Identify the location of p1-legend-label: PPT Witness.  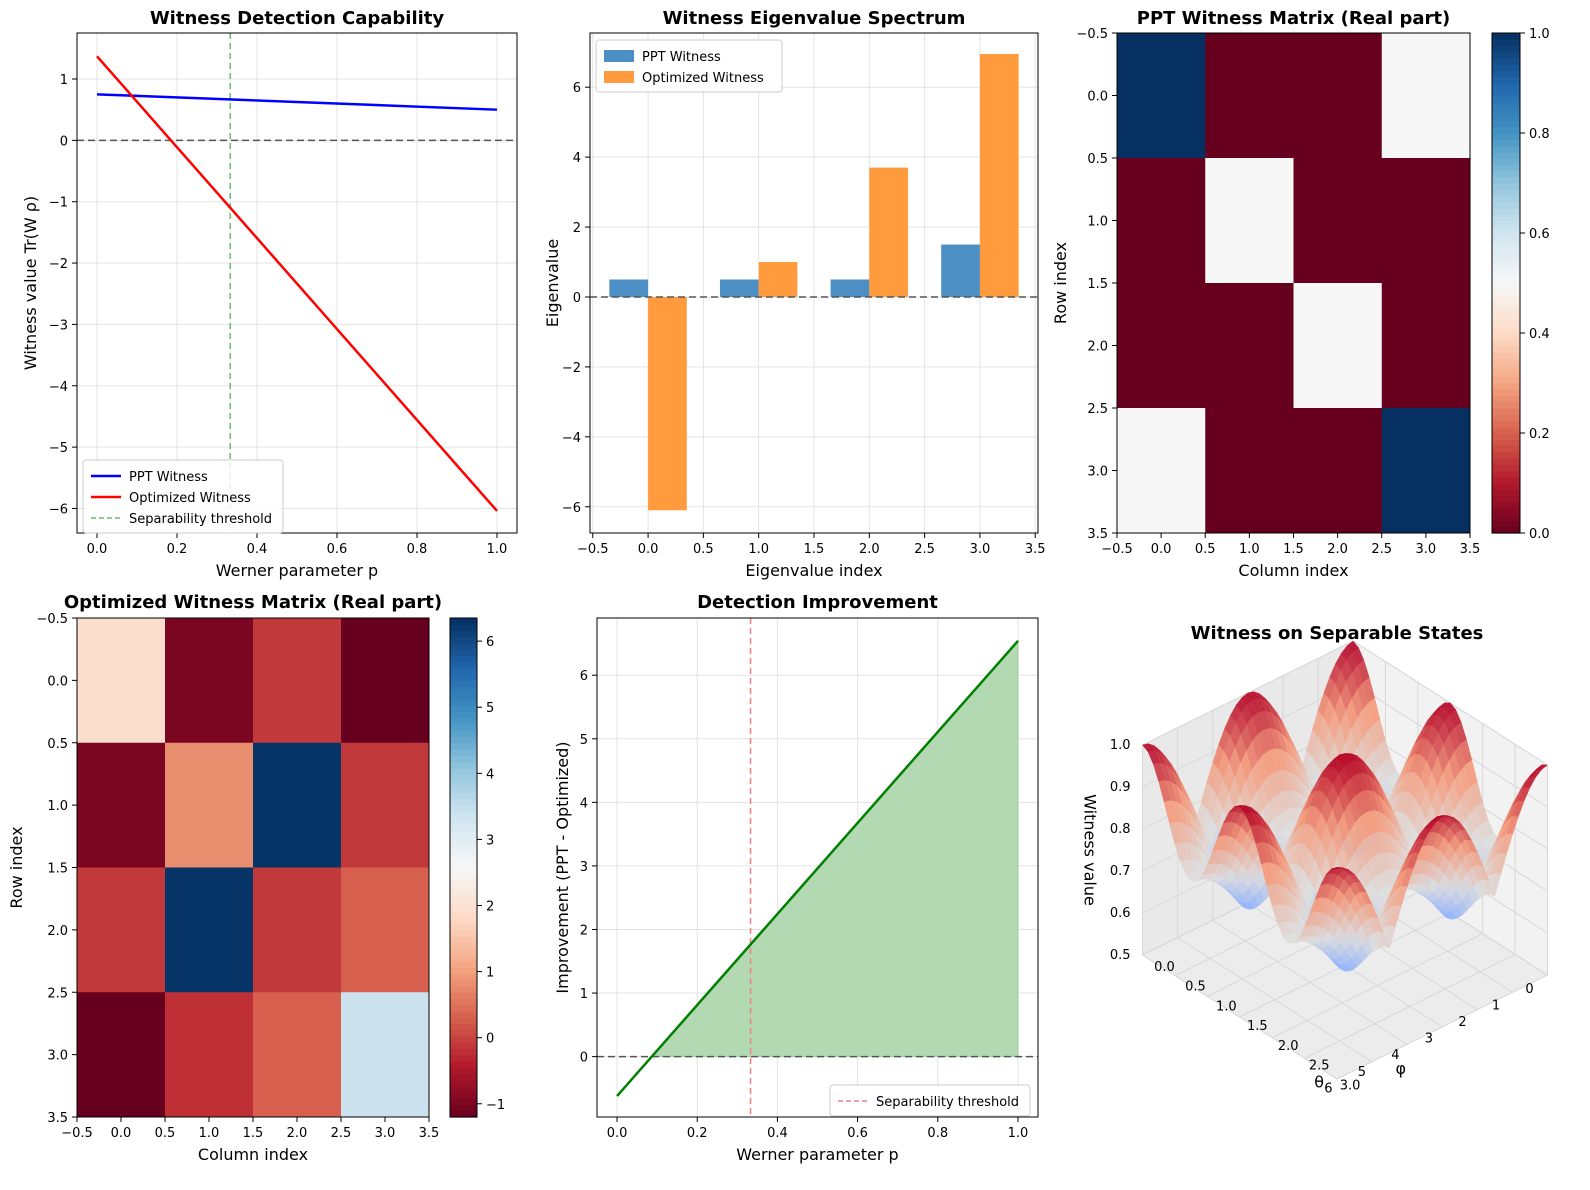
(168, 477).